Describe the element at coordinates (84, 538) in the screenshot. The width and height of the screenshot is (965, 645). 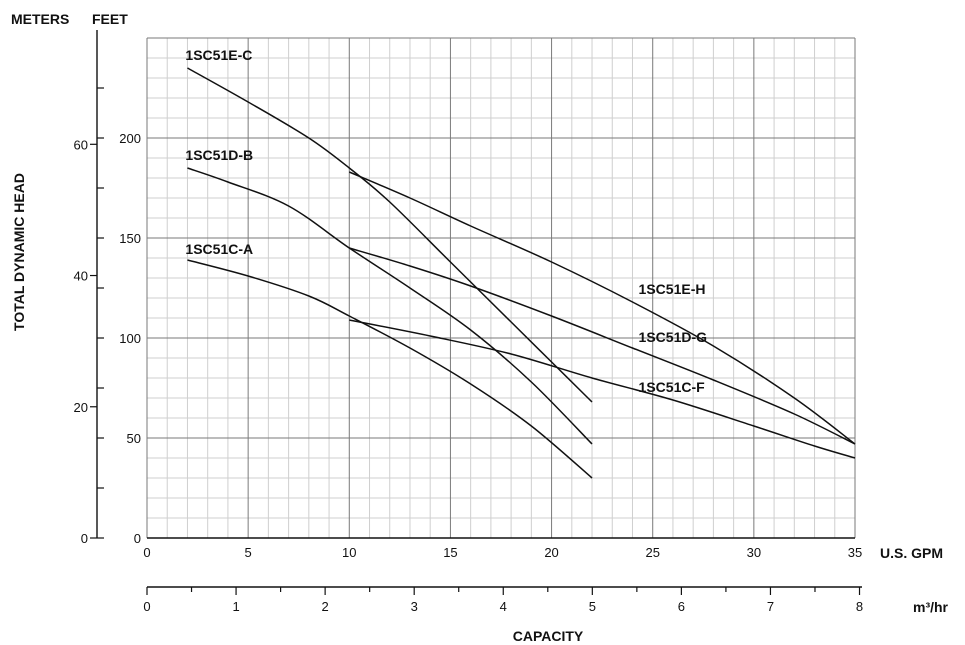
I see `y-meters-tick-label: 0` at that location.